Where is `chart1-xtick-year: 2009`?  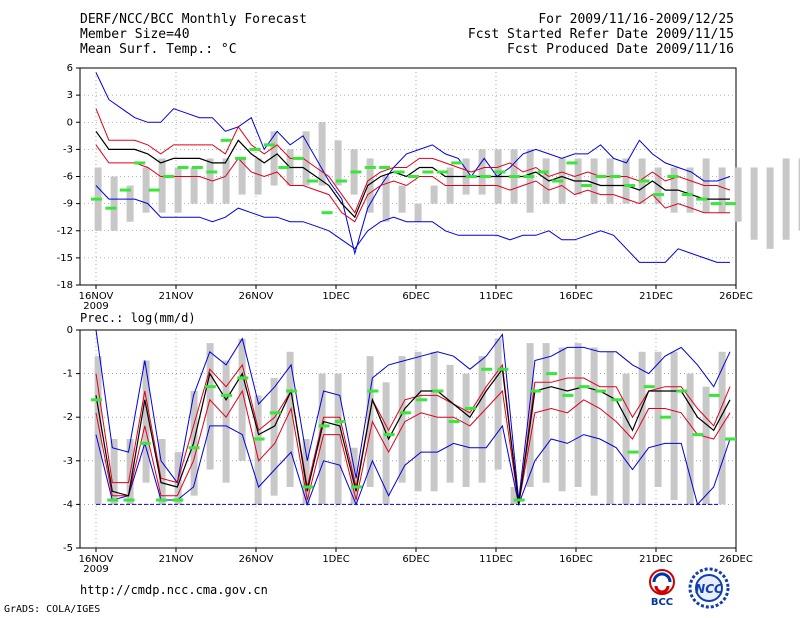
chart1-xtick-year: 2009 is located at coordinates (95, 569).